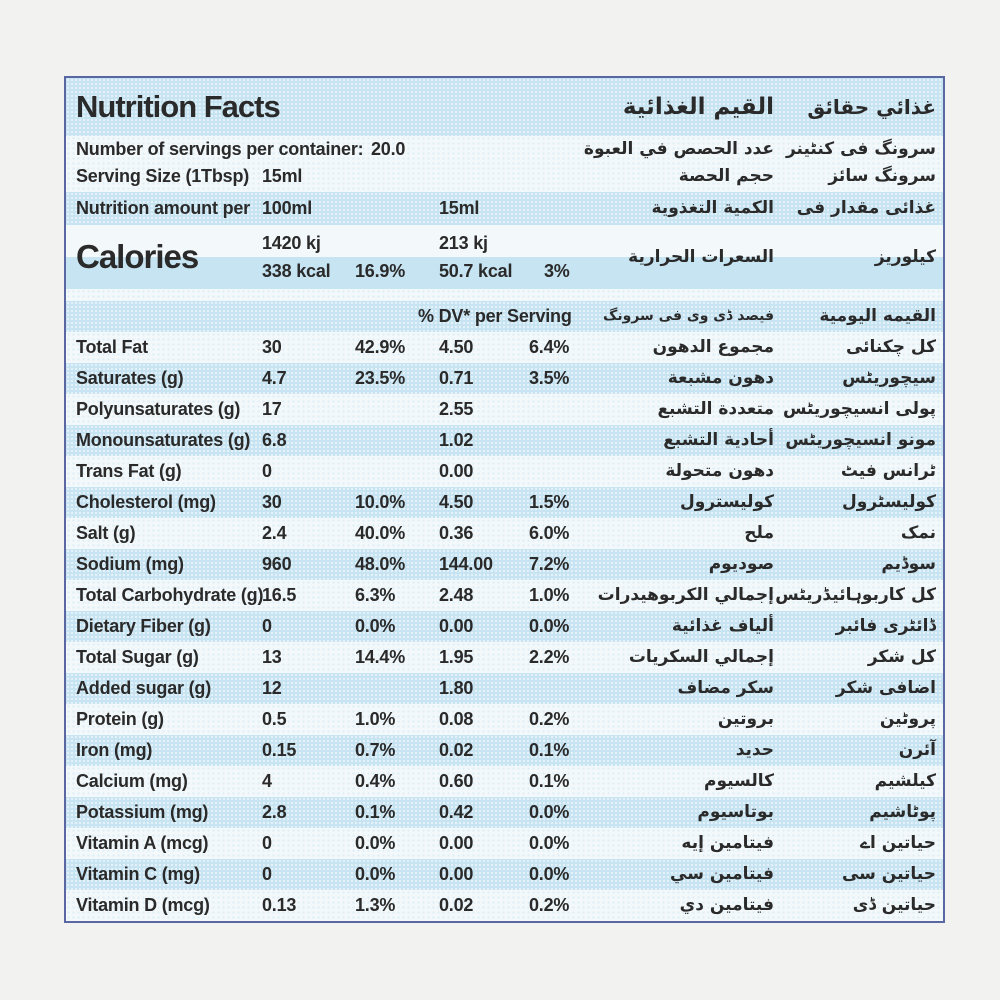  What do you see at coordinates (267, 781) in the screenshot?
I see `value-per-100ml: 4` at bounding box center [267, 781].